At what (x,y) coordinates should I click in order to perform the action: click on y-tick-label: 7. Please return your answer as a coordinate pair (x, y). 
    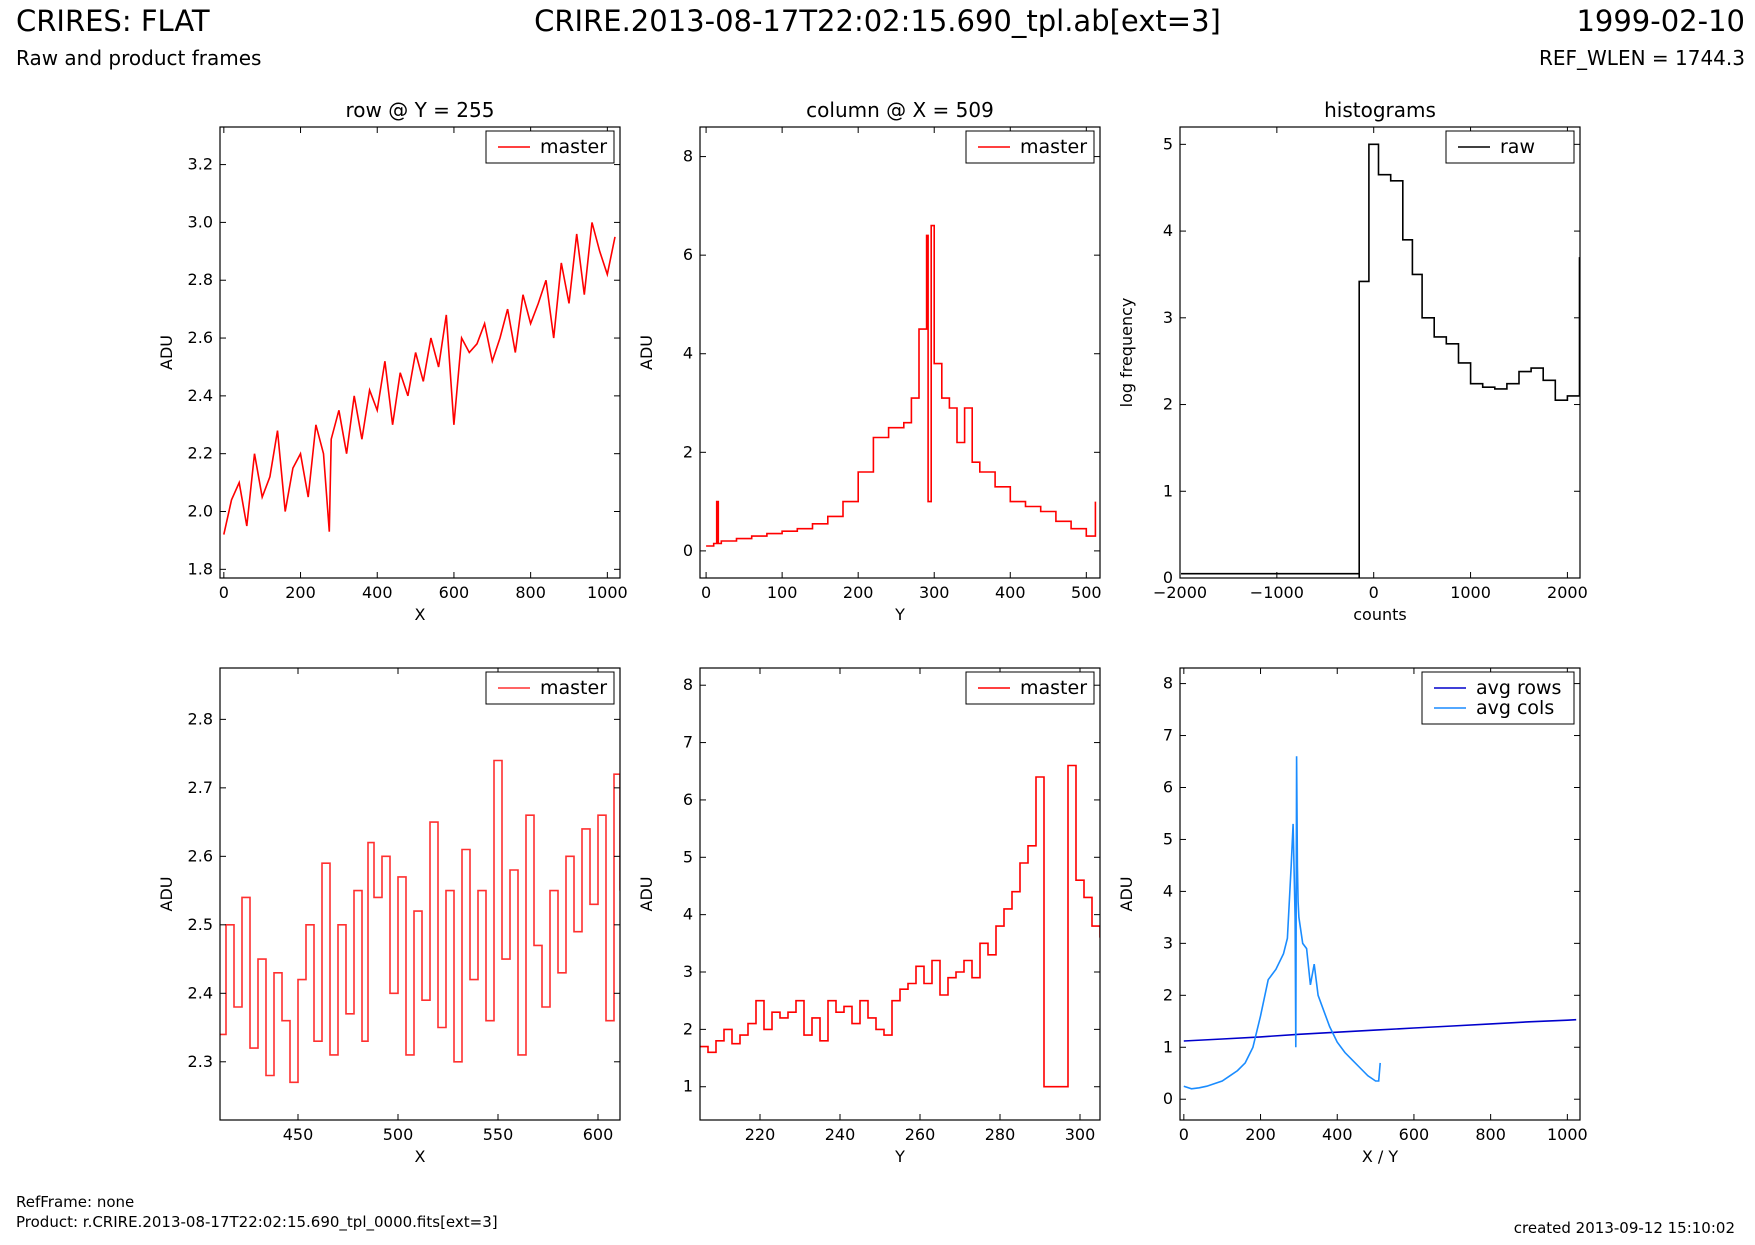
    Looking at the image, I should click on (688, 742).